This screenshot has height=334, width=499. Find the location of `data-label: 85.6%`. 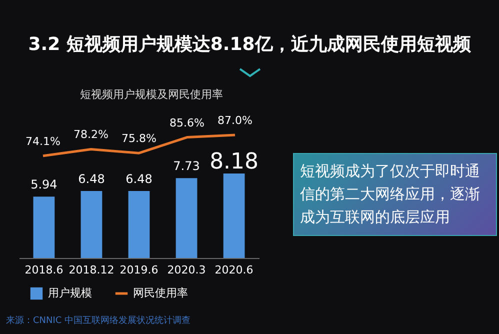

data-label: 85.6% is located at coordinates (187, 123).